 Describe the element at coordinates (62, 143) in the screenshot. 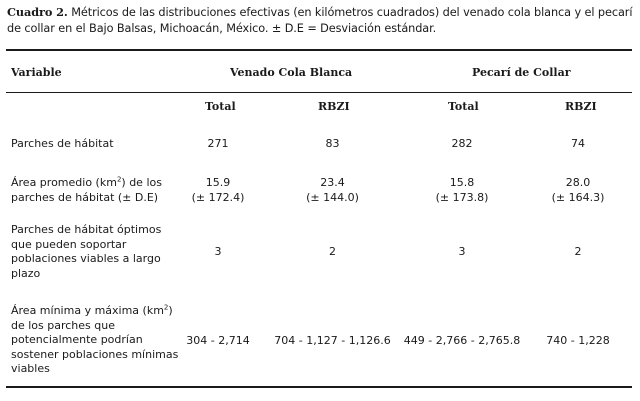

I see `row-label-parches: Parches de hábitat` at that location.